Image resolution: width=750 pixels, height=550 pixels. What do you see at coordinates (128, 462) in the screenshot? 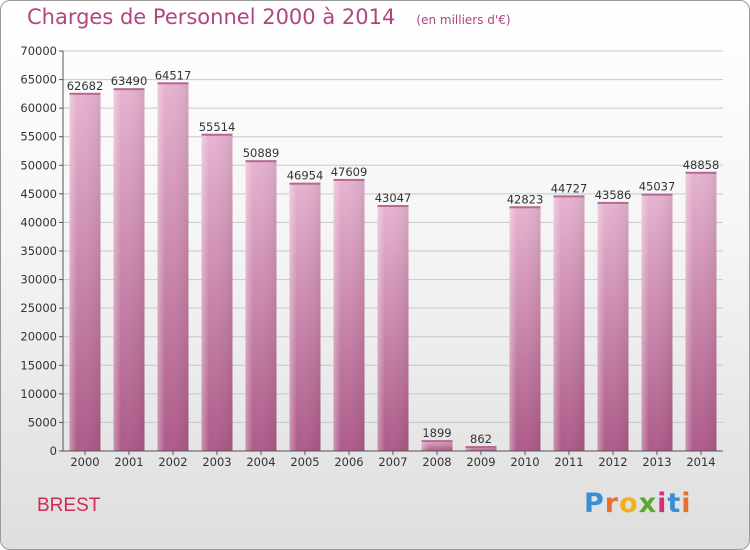
I see `x-tick-label: 2001` at bounding box center [128, 462].